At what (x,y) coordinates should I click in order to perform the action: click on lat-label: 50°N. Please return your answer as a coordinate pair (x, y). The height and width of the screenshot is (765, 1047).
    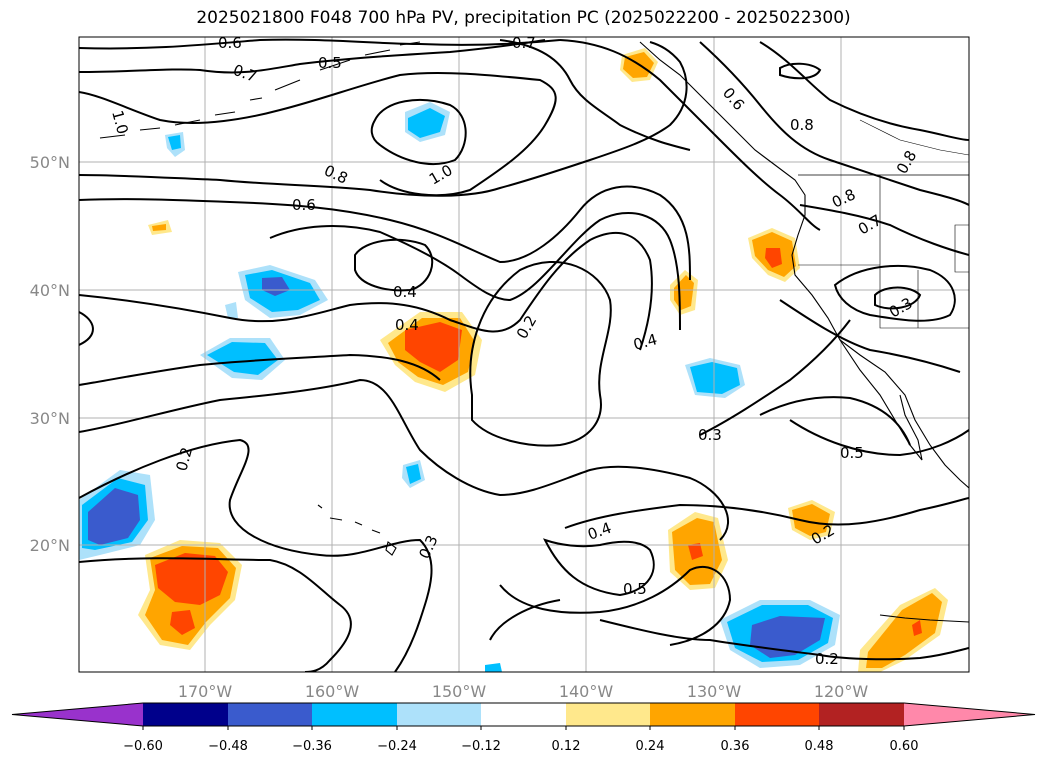
    Looking at the image, I should click on (50, 162).